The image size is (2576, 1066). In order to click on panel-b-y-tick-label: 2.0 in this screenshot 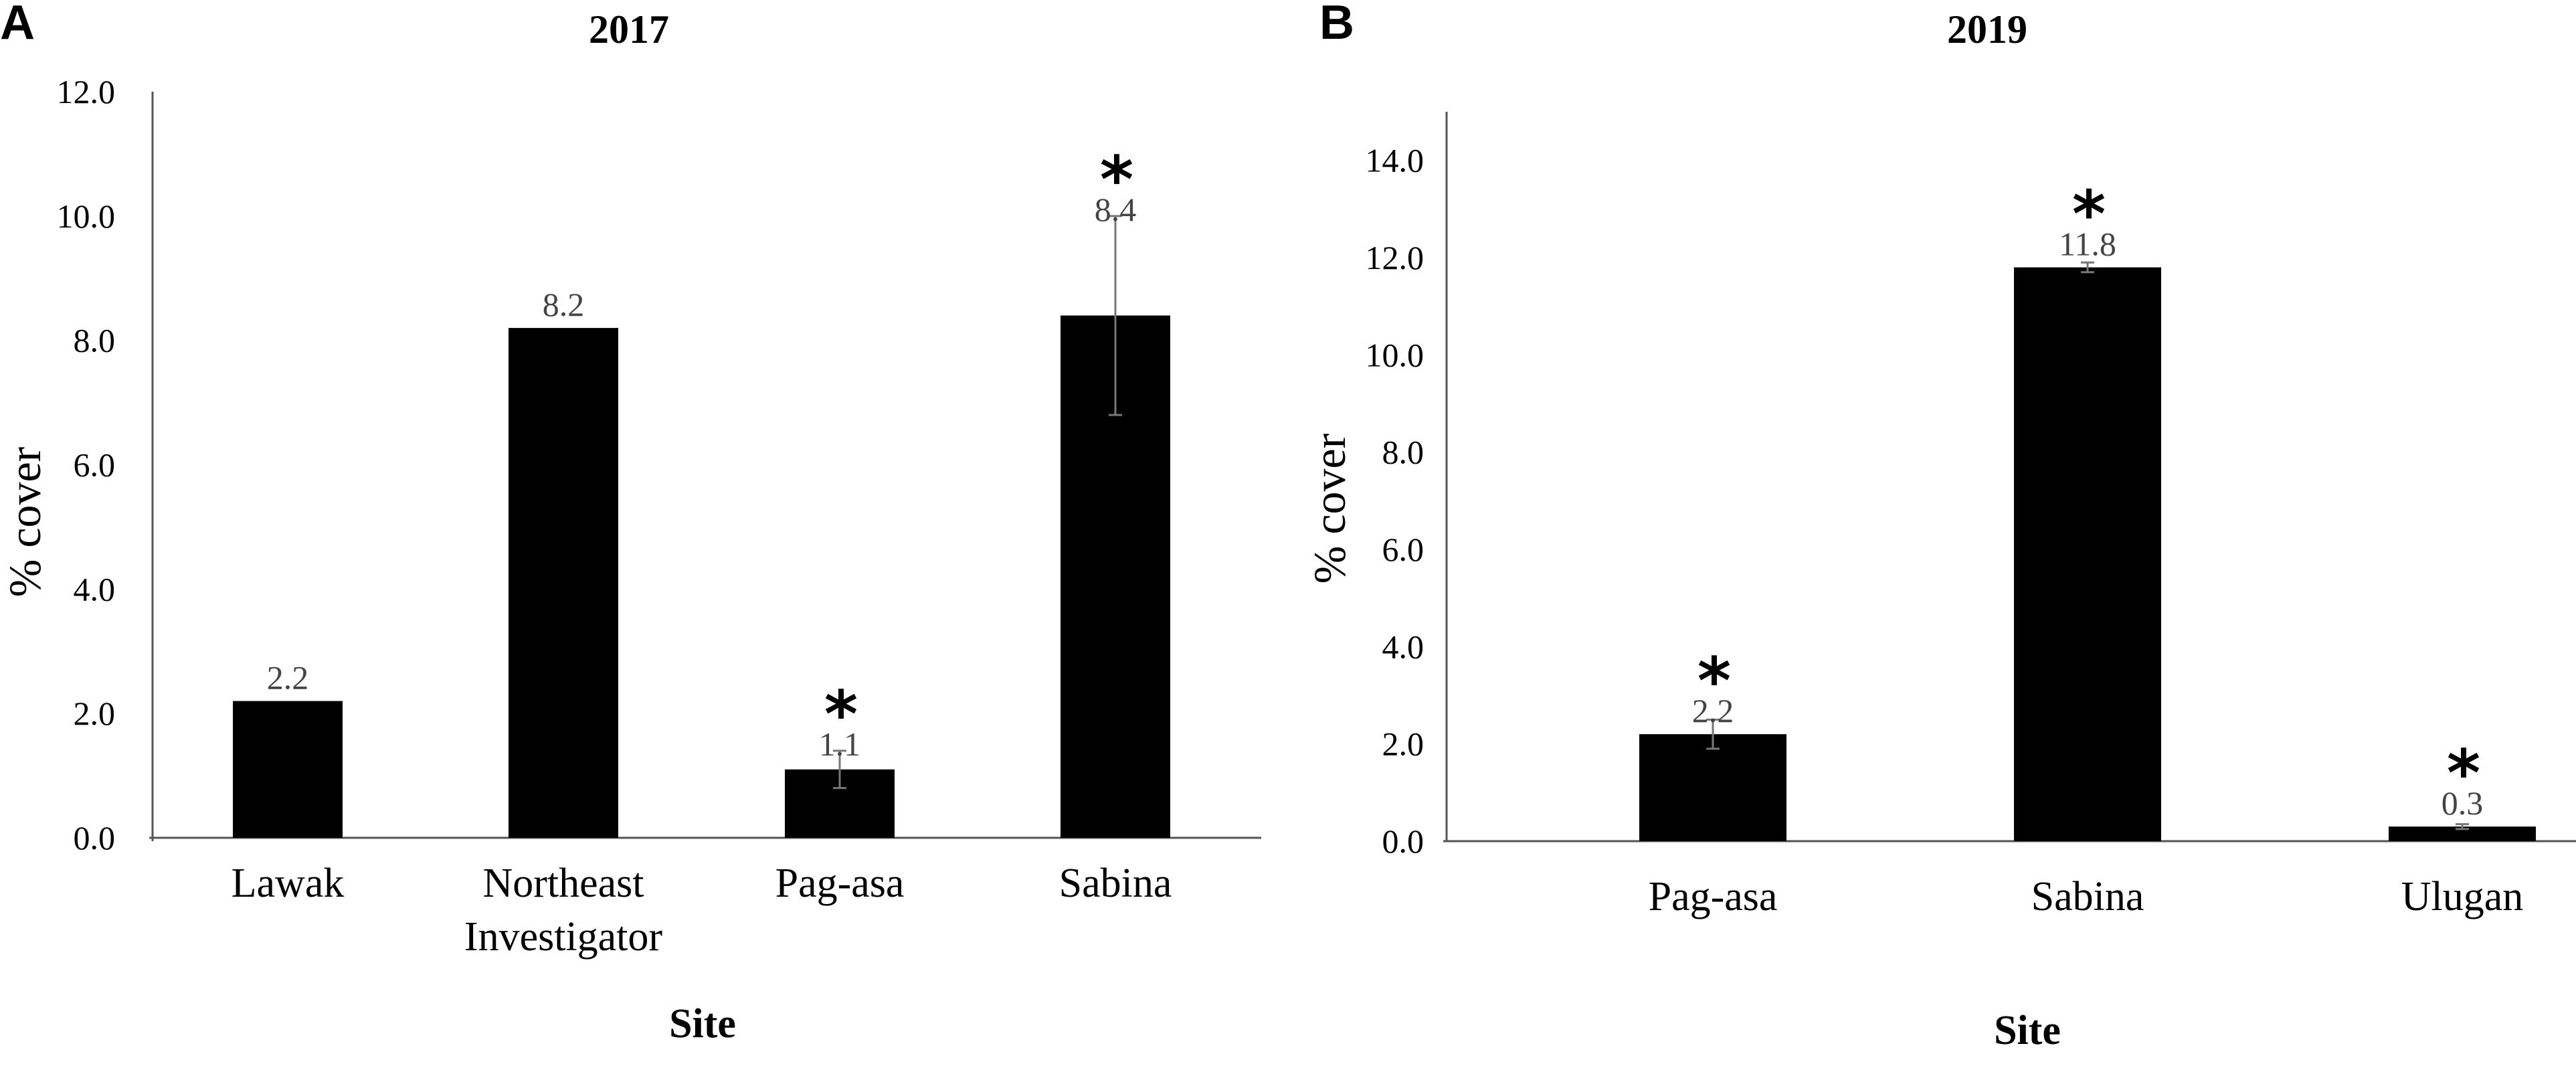, I will do `click(1403, 744)`.